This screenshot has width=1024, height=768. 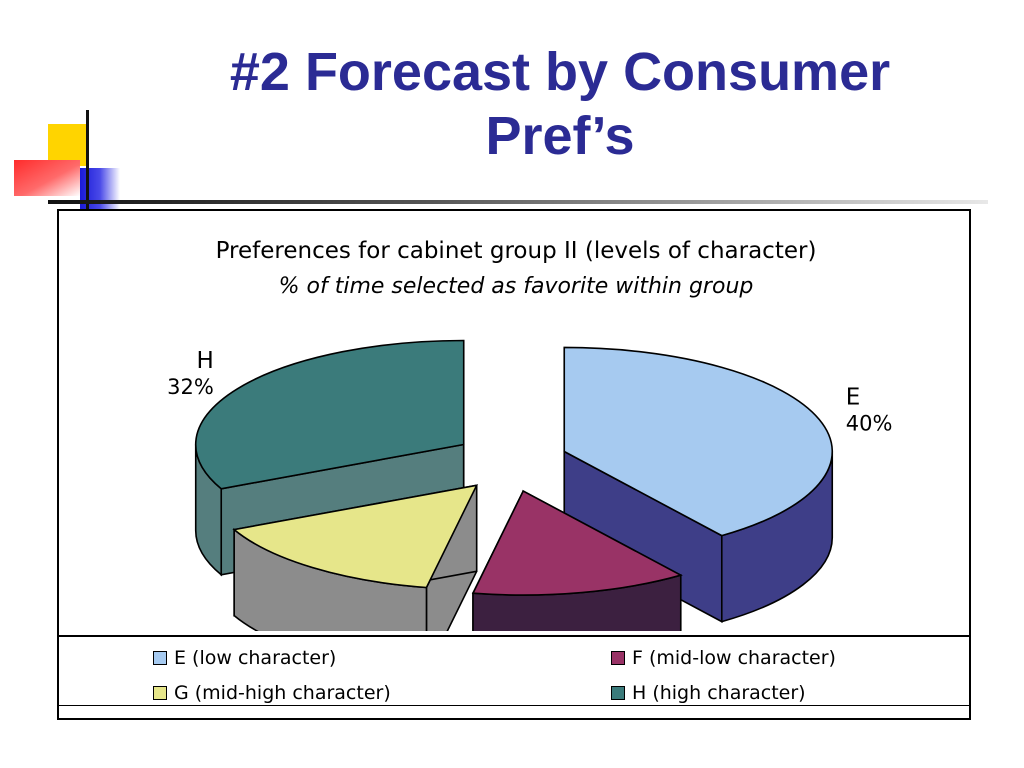 I want to click on legend-swatch-f, so click(x=618, y=658).